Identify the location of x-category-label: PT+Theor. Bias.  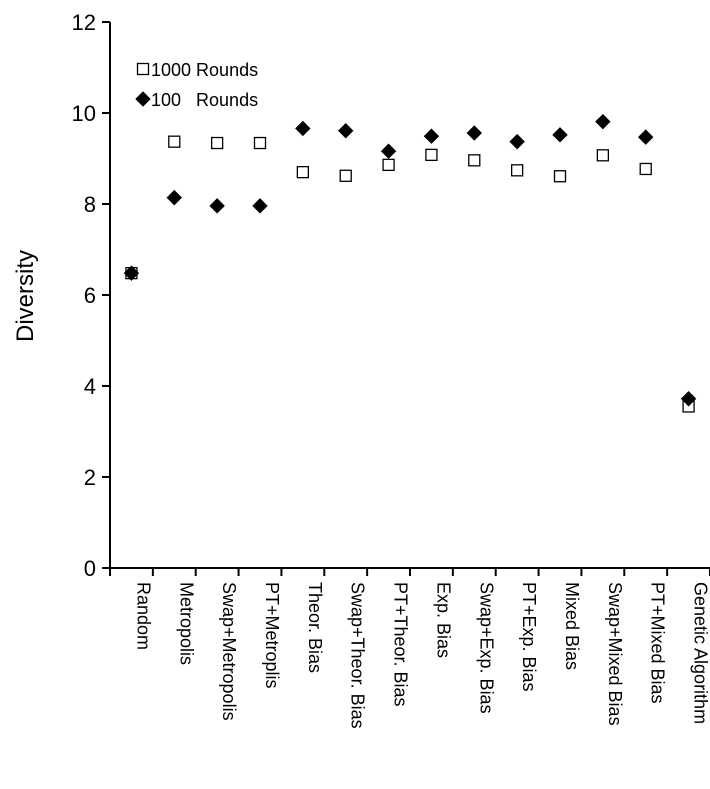
(401, 644).